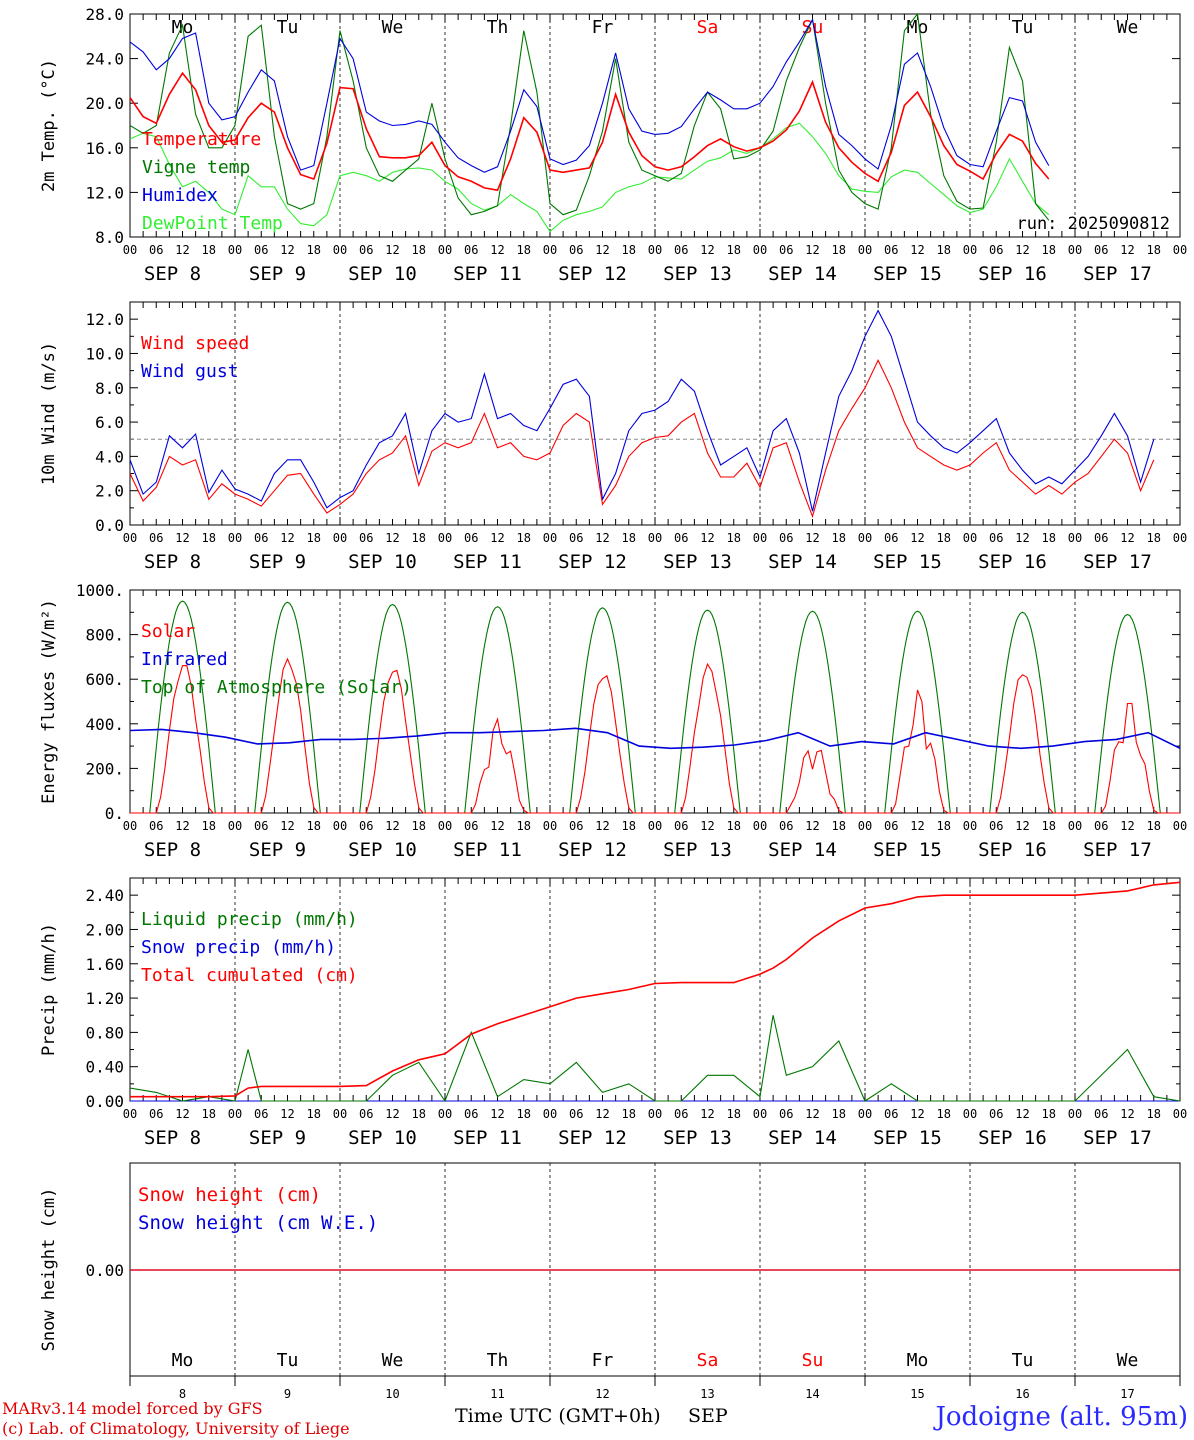  I want to click on date-label: SEP 17, so click(1117, 850).